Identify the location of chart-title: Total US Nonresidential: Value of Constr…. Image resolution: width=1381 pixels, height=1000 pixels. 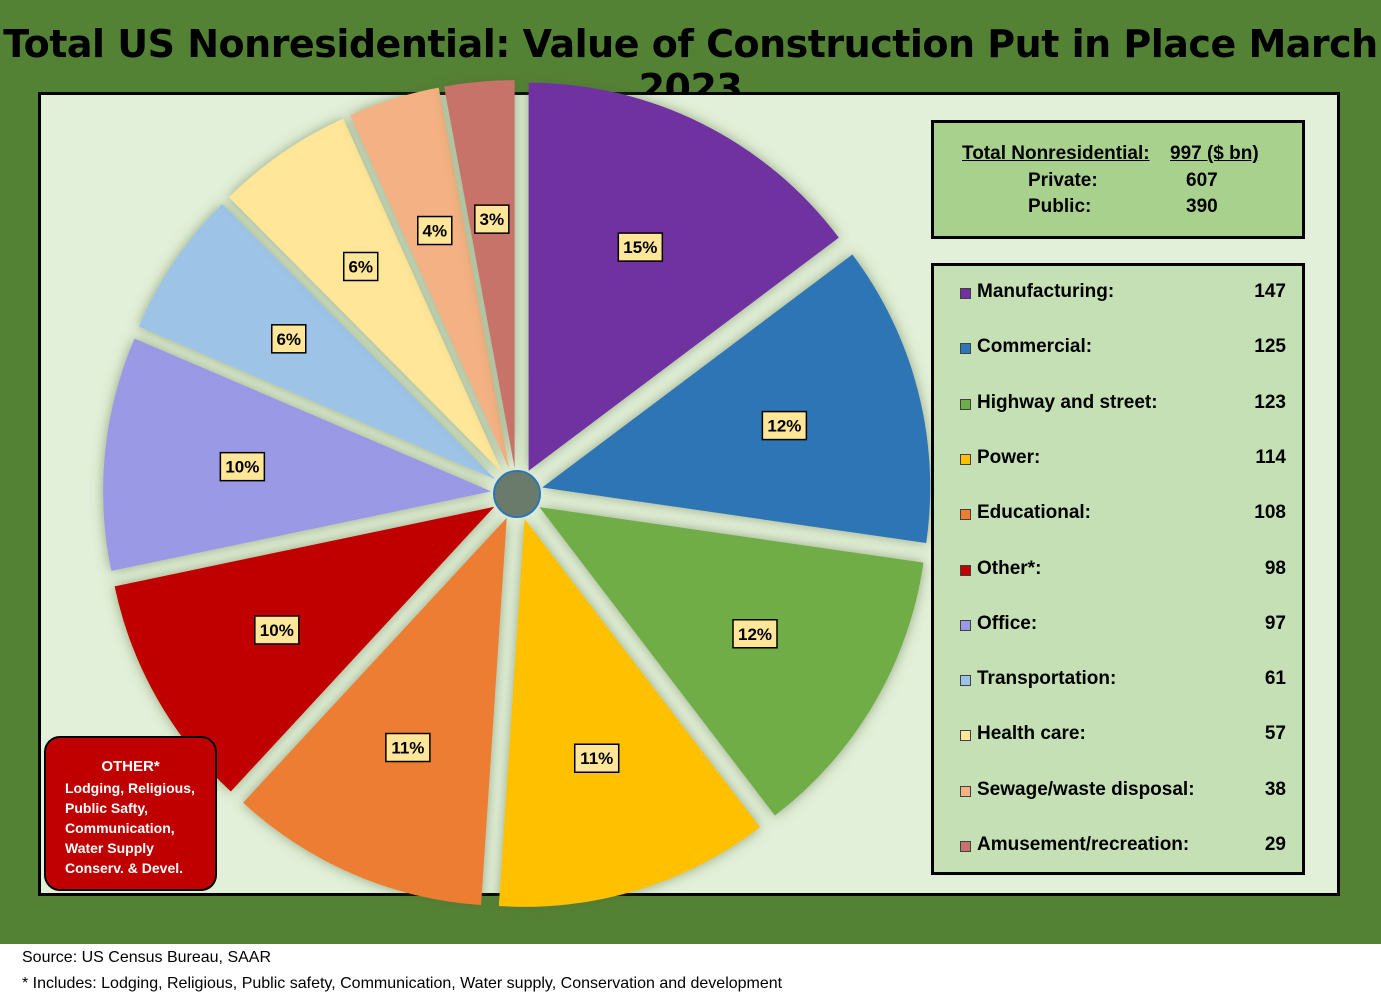
(690, 66).